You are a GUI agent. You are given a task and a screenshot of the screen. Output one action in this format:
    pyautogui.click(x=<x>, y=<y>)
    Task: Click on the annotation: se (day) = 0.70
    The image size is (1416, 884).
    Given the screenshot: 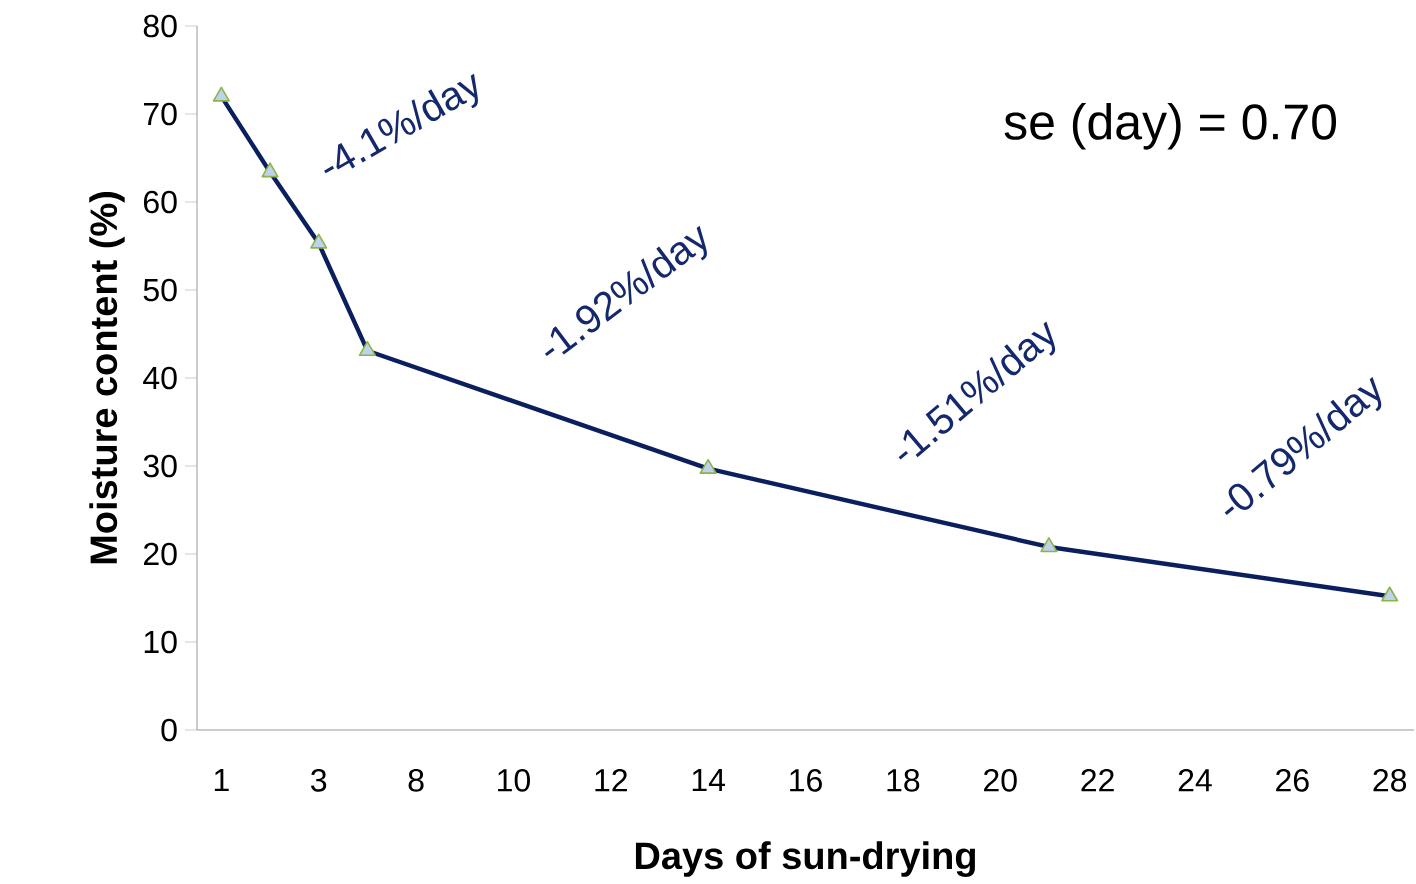 What is the action you would take?
    pyautogui.click(x=1170, y=126)
    